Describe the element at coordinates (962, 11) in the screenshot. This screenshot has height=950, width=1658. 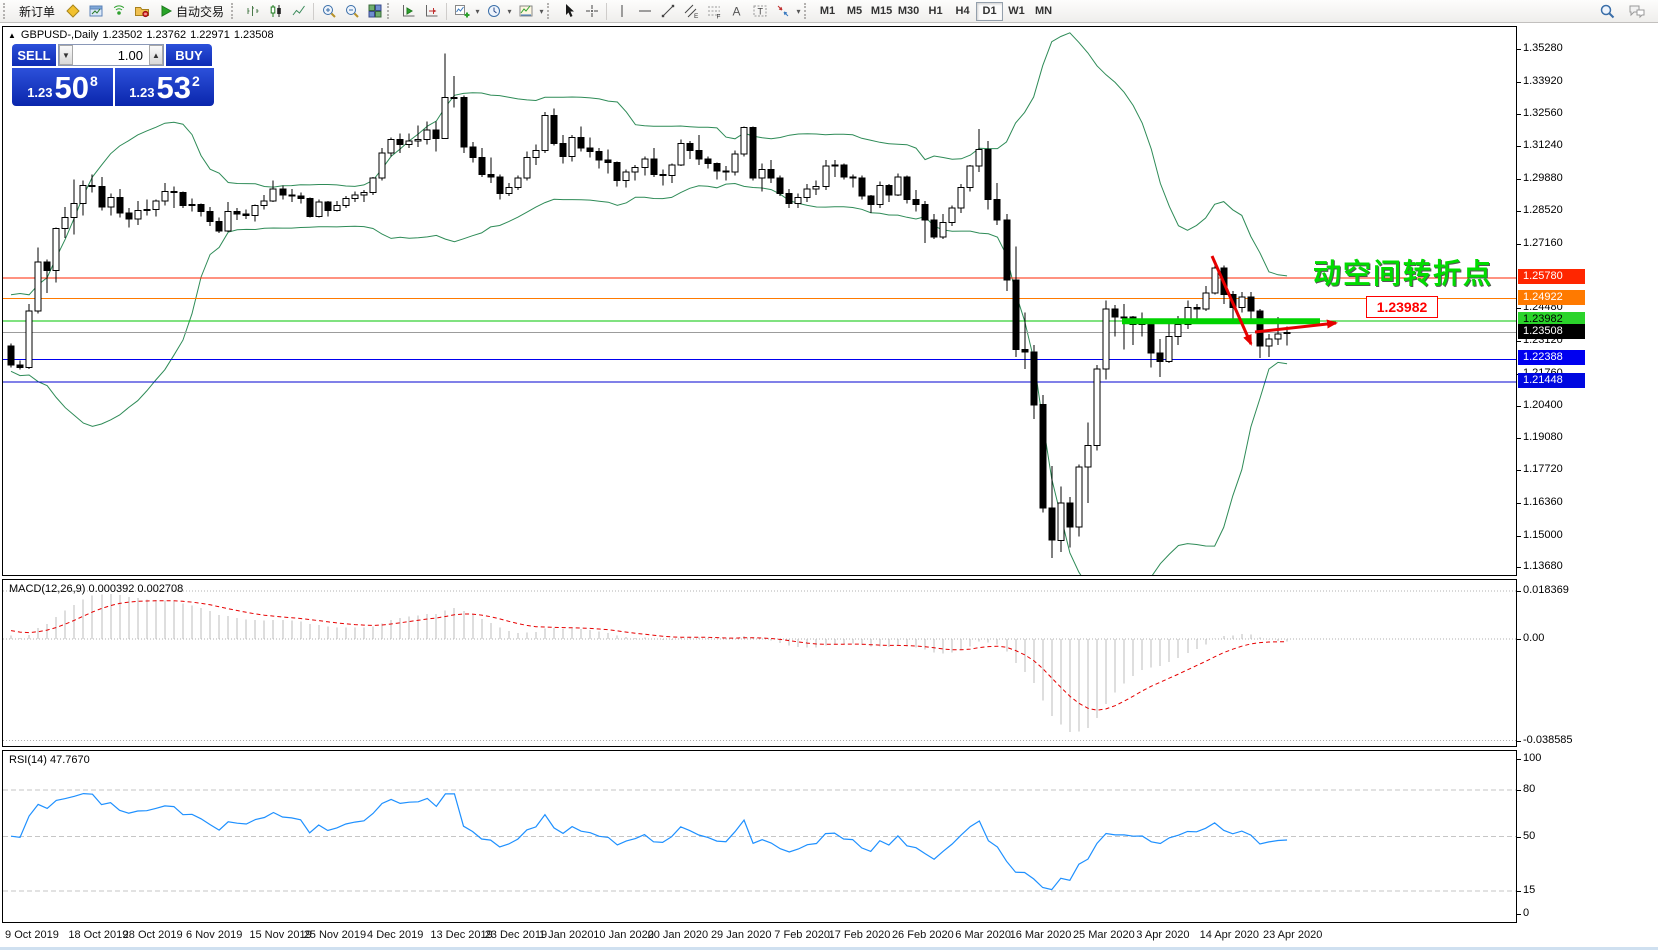
I see `timeframe-h4-button: H4` at that location.